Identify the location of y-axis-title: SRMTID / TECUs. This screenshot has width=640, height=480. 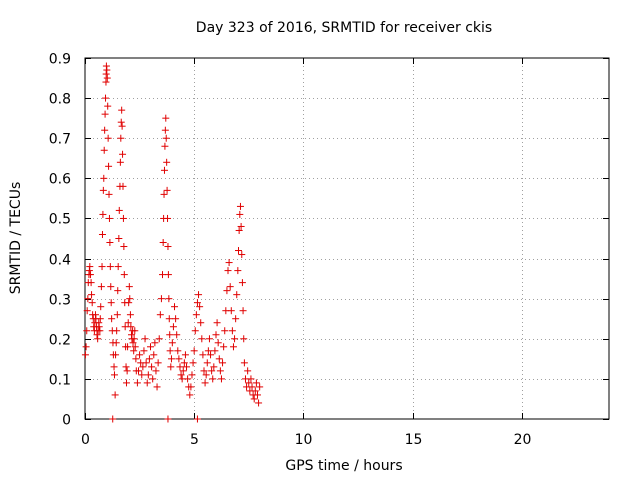
(16, 238).